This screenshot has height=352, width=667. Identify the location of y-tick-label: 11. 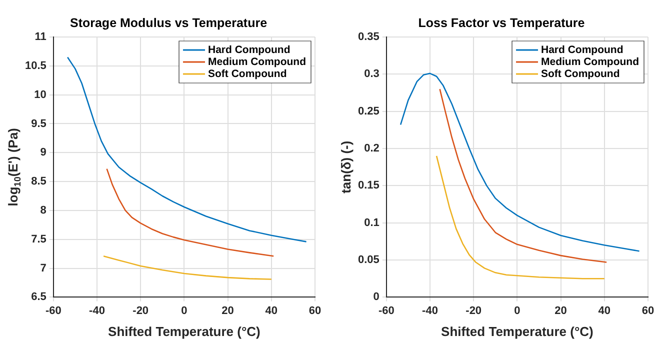
(40, 37).